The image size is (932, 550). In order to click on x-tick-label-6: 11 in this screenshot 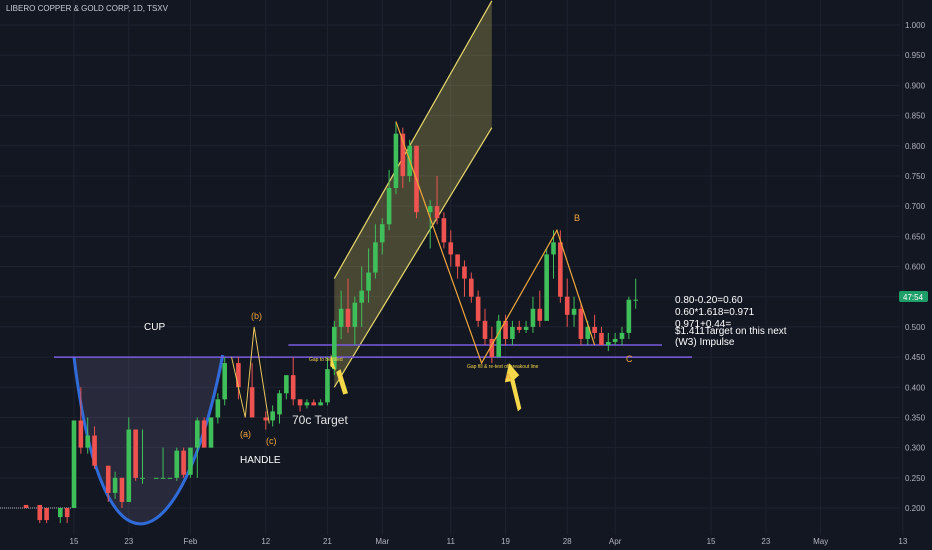, I will do `click(451, 541)`.